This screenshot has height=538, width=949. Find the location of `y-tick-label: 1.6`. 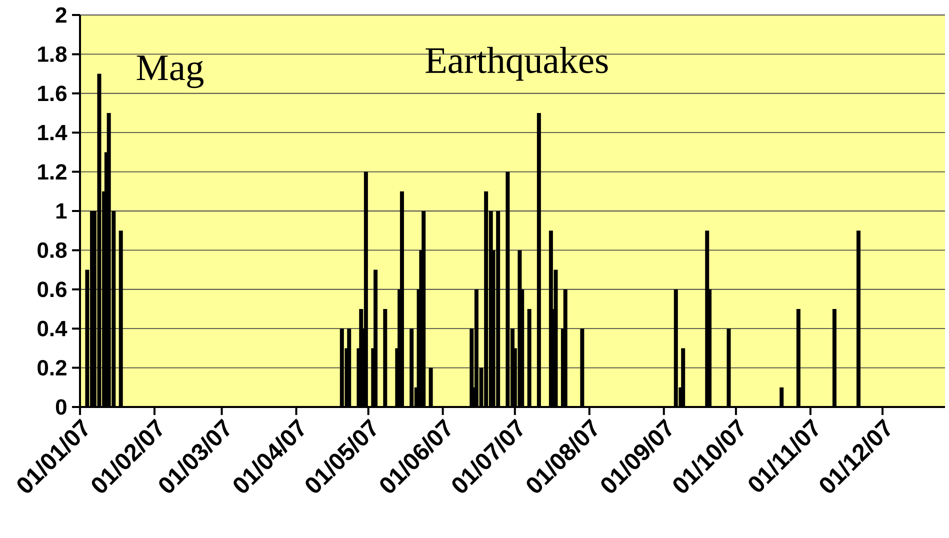

y-tick-label: 1.6 is located at coordinates (52, 94).